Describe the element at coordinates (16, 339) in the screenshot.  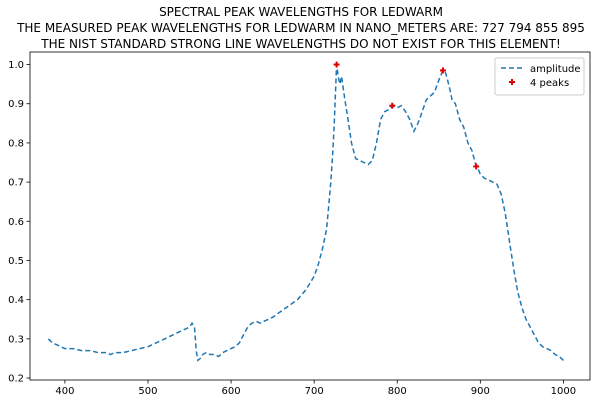
I see `y-tick-label: 0.3` at that location.